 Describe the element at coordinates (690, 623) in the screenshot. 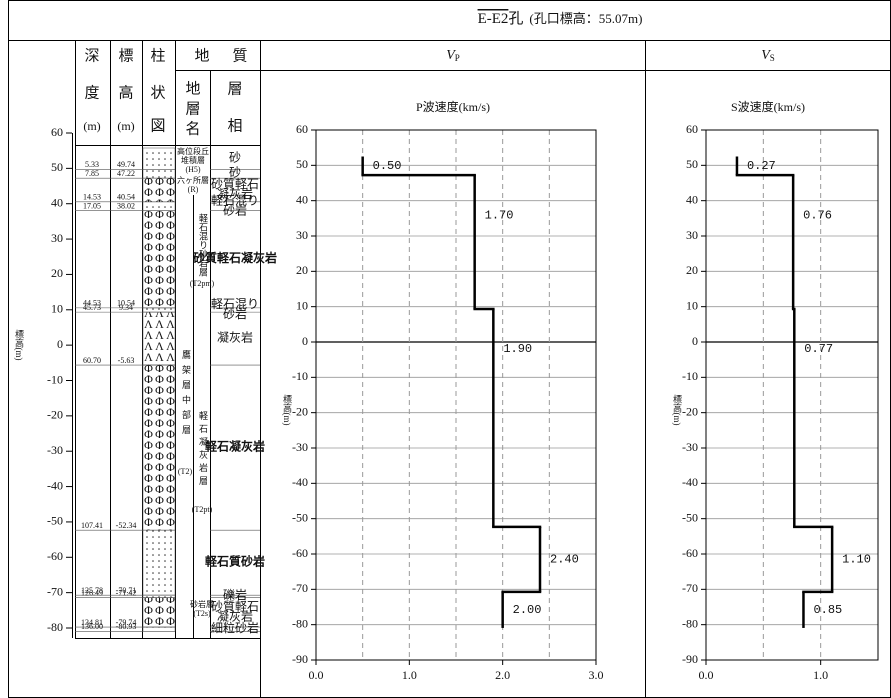

I see `y-tick-label: -80` at that location.